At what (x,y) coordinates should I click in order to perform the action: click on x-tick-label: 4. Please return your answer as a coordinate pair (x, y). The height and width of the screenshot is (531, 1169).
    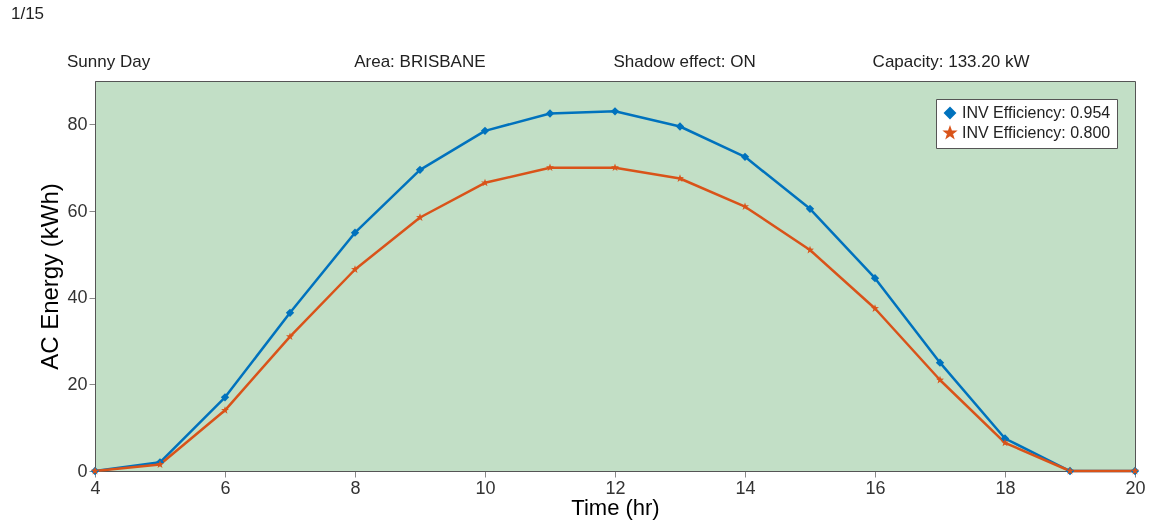
    Looking at the image, I should click on (95, 487).